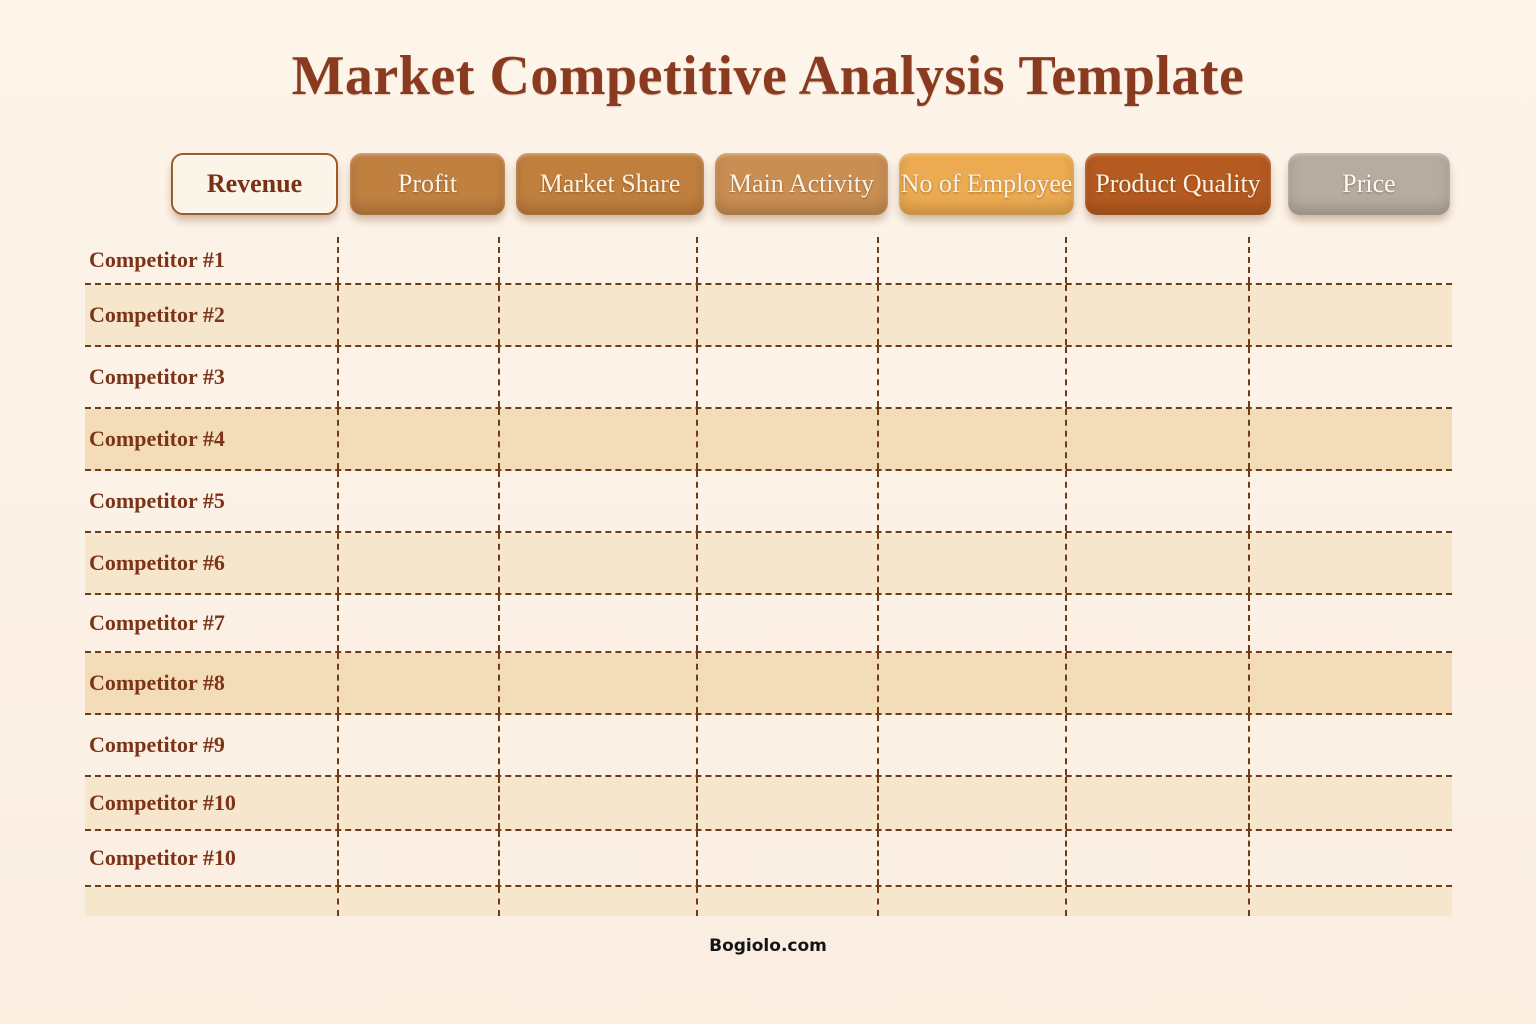 Image resolution: width=1536 pixels, height=1024 pixels. I want to click on table-row: Competitor #6, so click(768, 564).